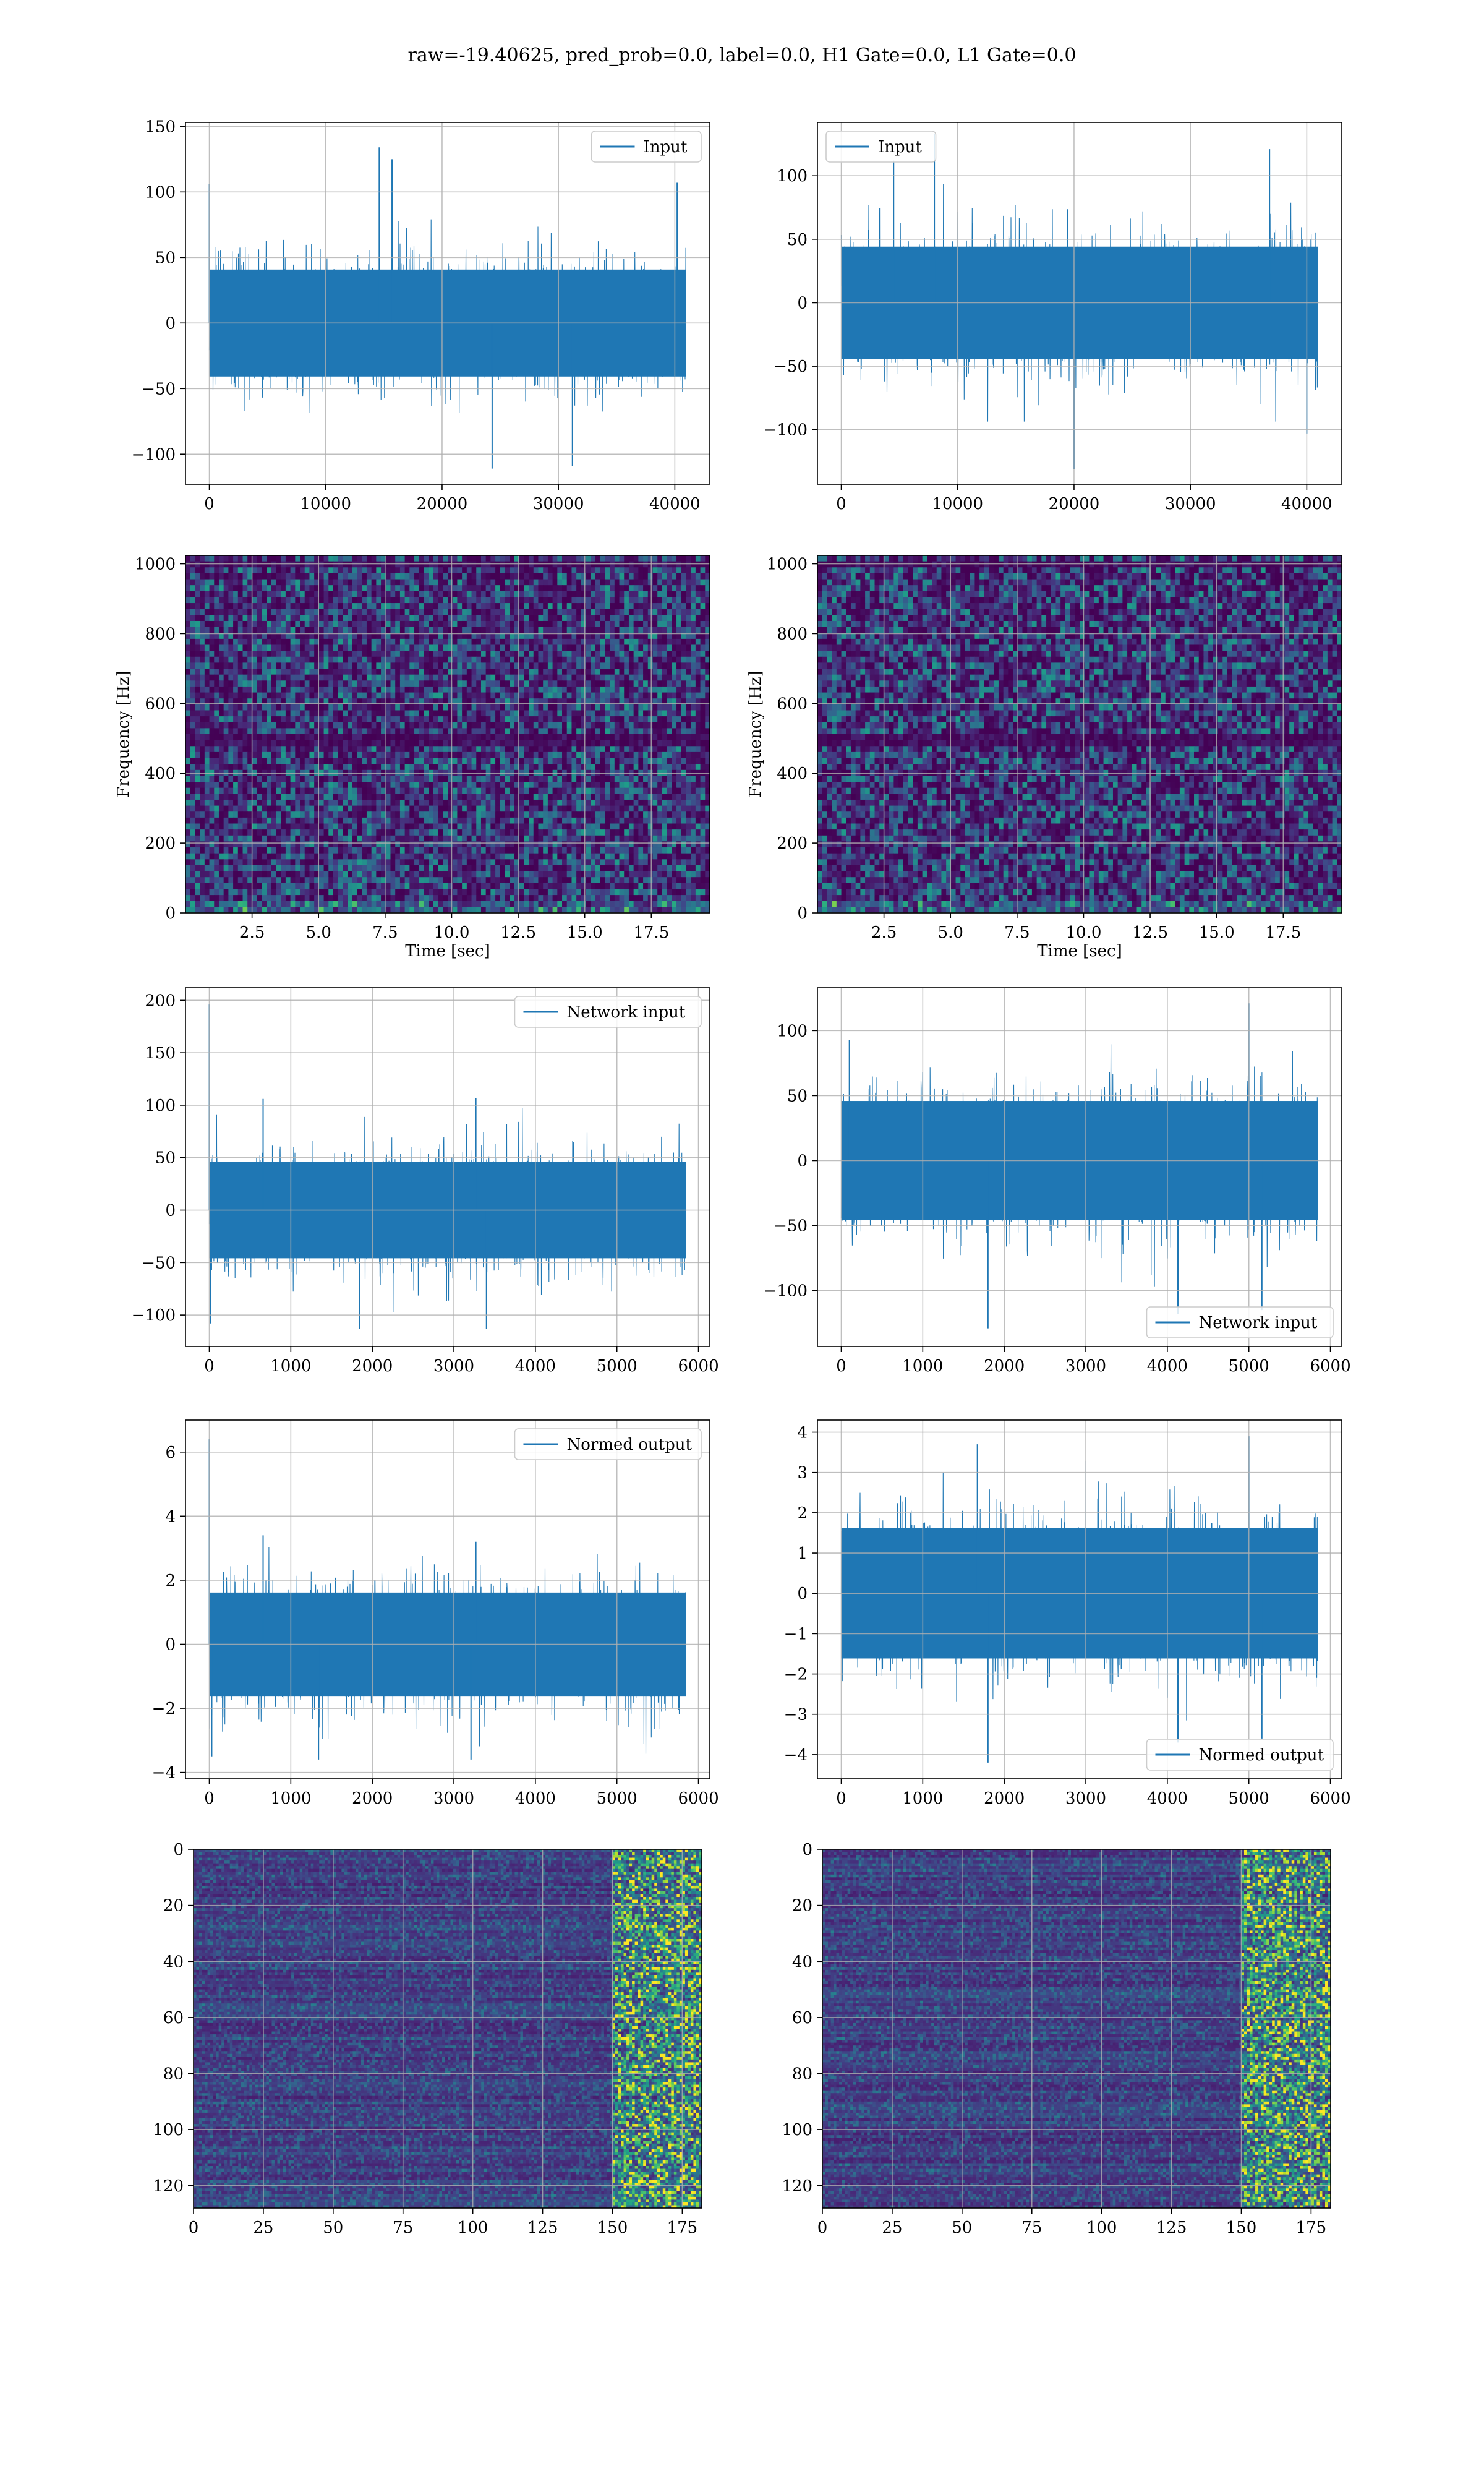 The width and height of the screenshot is (1484, 2474). I want to click on legend: Normed output, so click(608, 1444).